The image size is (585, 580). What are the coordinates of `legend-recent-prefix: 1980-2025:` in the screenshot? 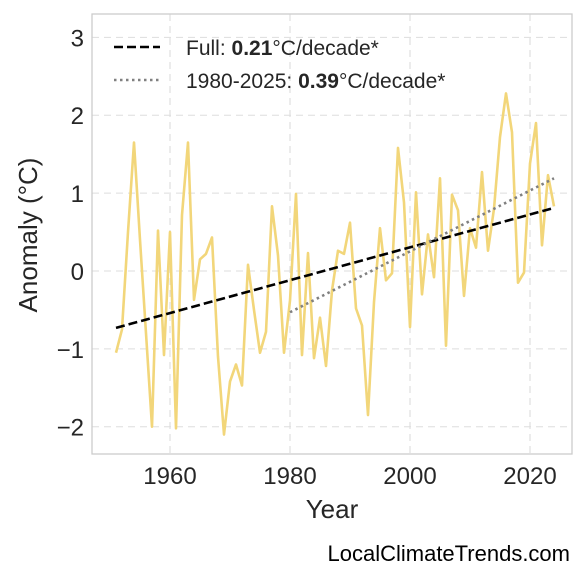 It's located at (242, 81).